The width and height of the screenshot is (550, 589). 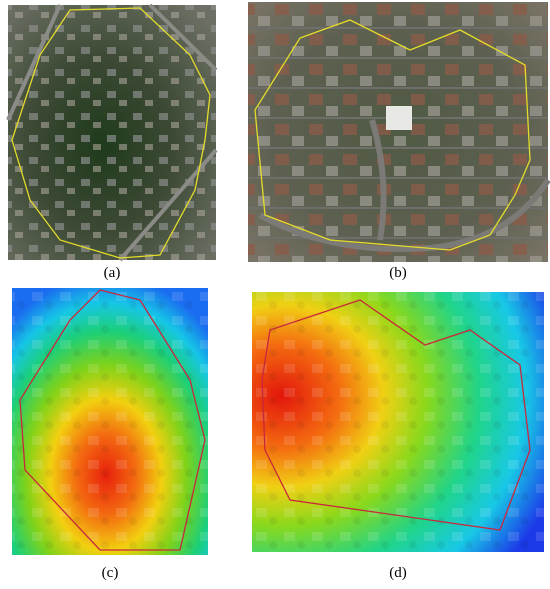 What do you see at coordinates (112, 273) in the screenshot?
I see `panel-label: (a)` at bounding box center [112, 273].